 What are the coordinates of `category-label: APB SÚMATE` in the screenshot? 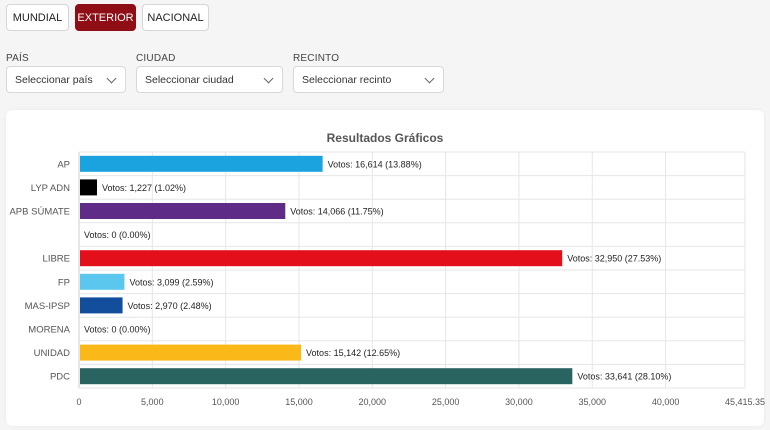 It's located at (39, 212).